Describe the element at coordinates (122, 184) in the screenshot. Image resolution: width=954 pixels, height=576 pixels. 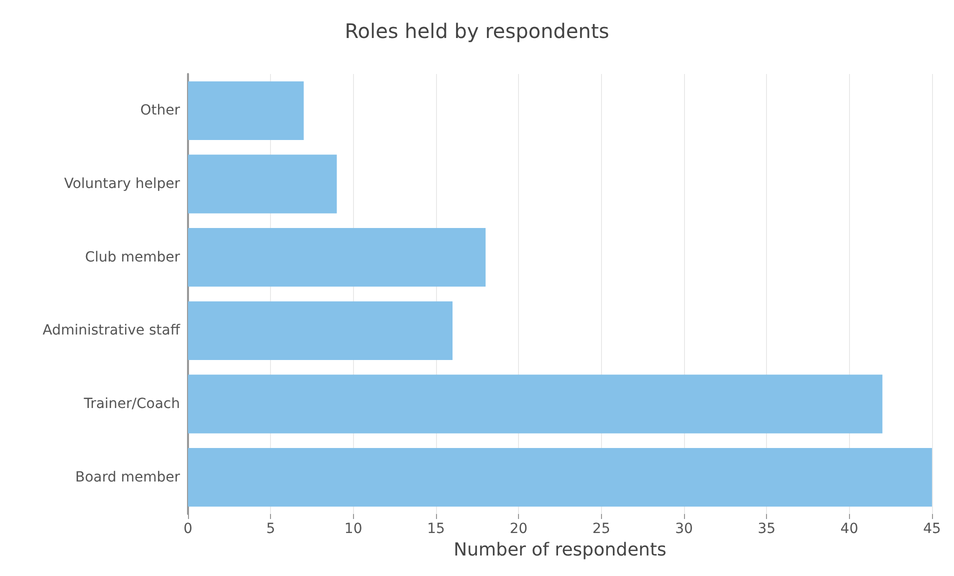
I see `y-tick-label: Voluntary helper` at that location.